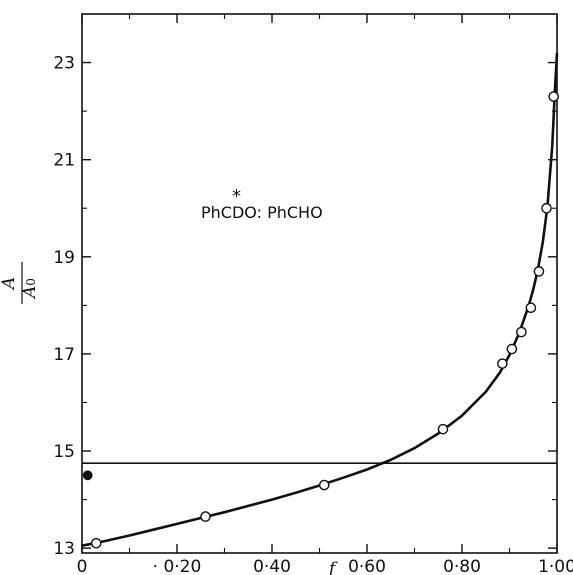 This screenshot has width=573, height=575. Describe the element at coordinates (64, 452) in the screenshot. I see `y-tick-label: 15` at that location.